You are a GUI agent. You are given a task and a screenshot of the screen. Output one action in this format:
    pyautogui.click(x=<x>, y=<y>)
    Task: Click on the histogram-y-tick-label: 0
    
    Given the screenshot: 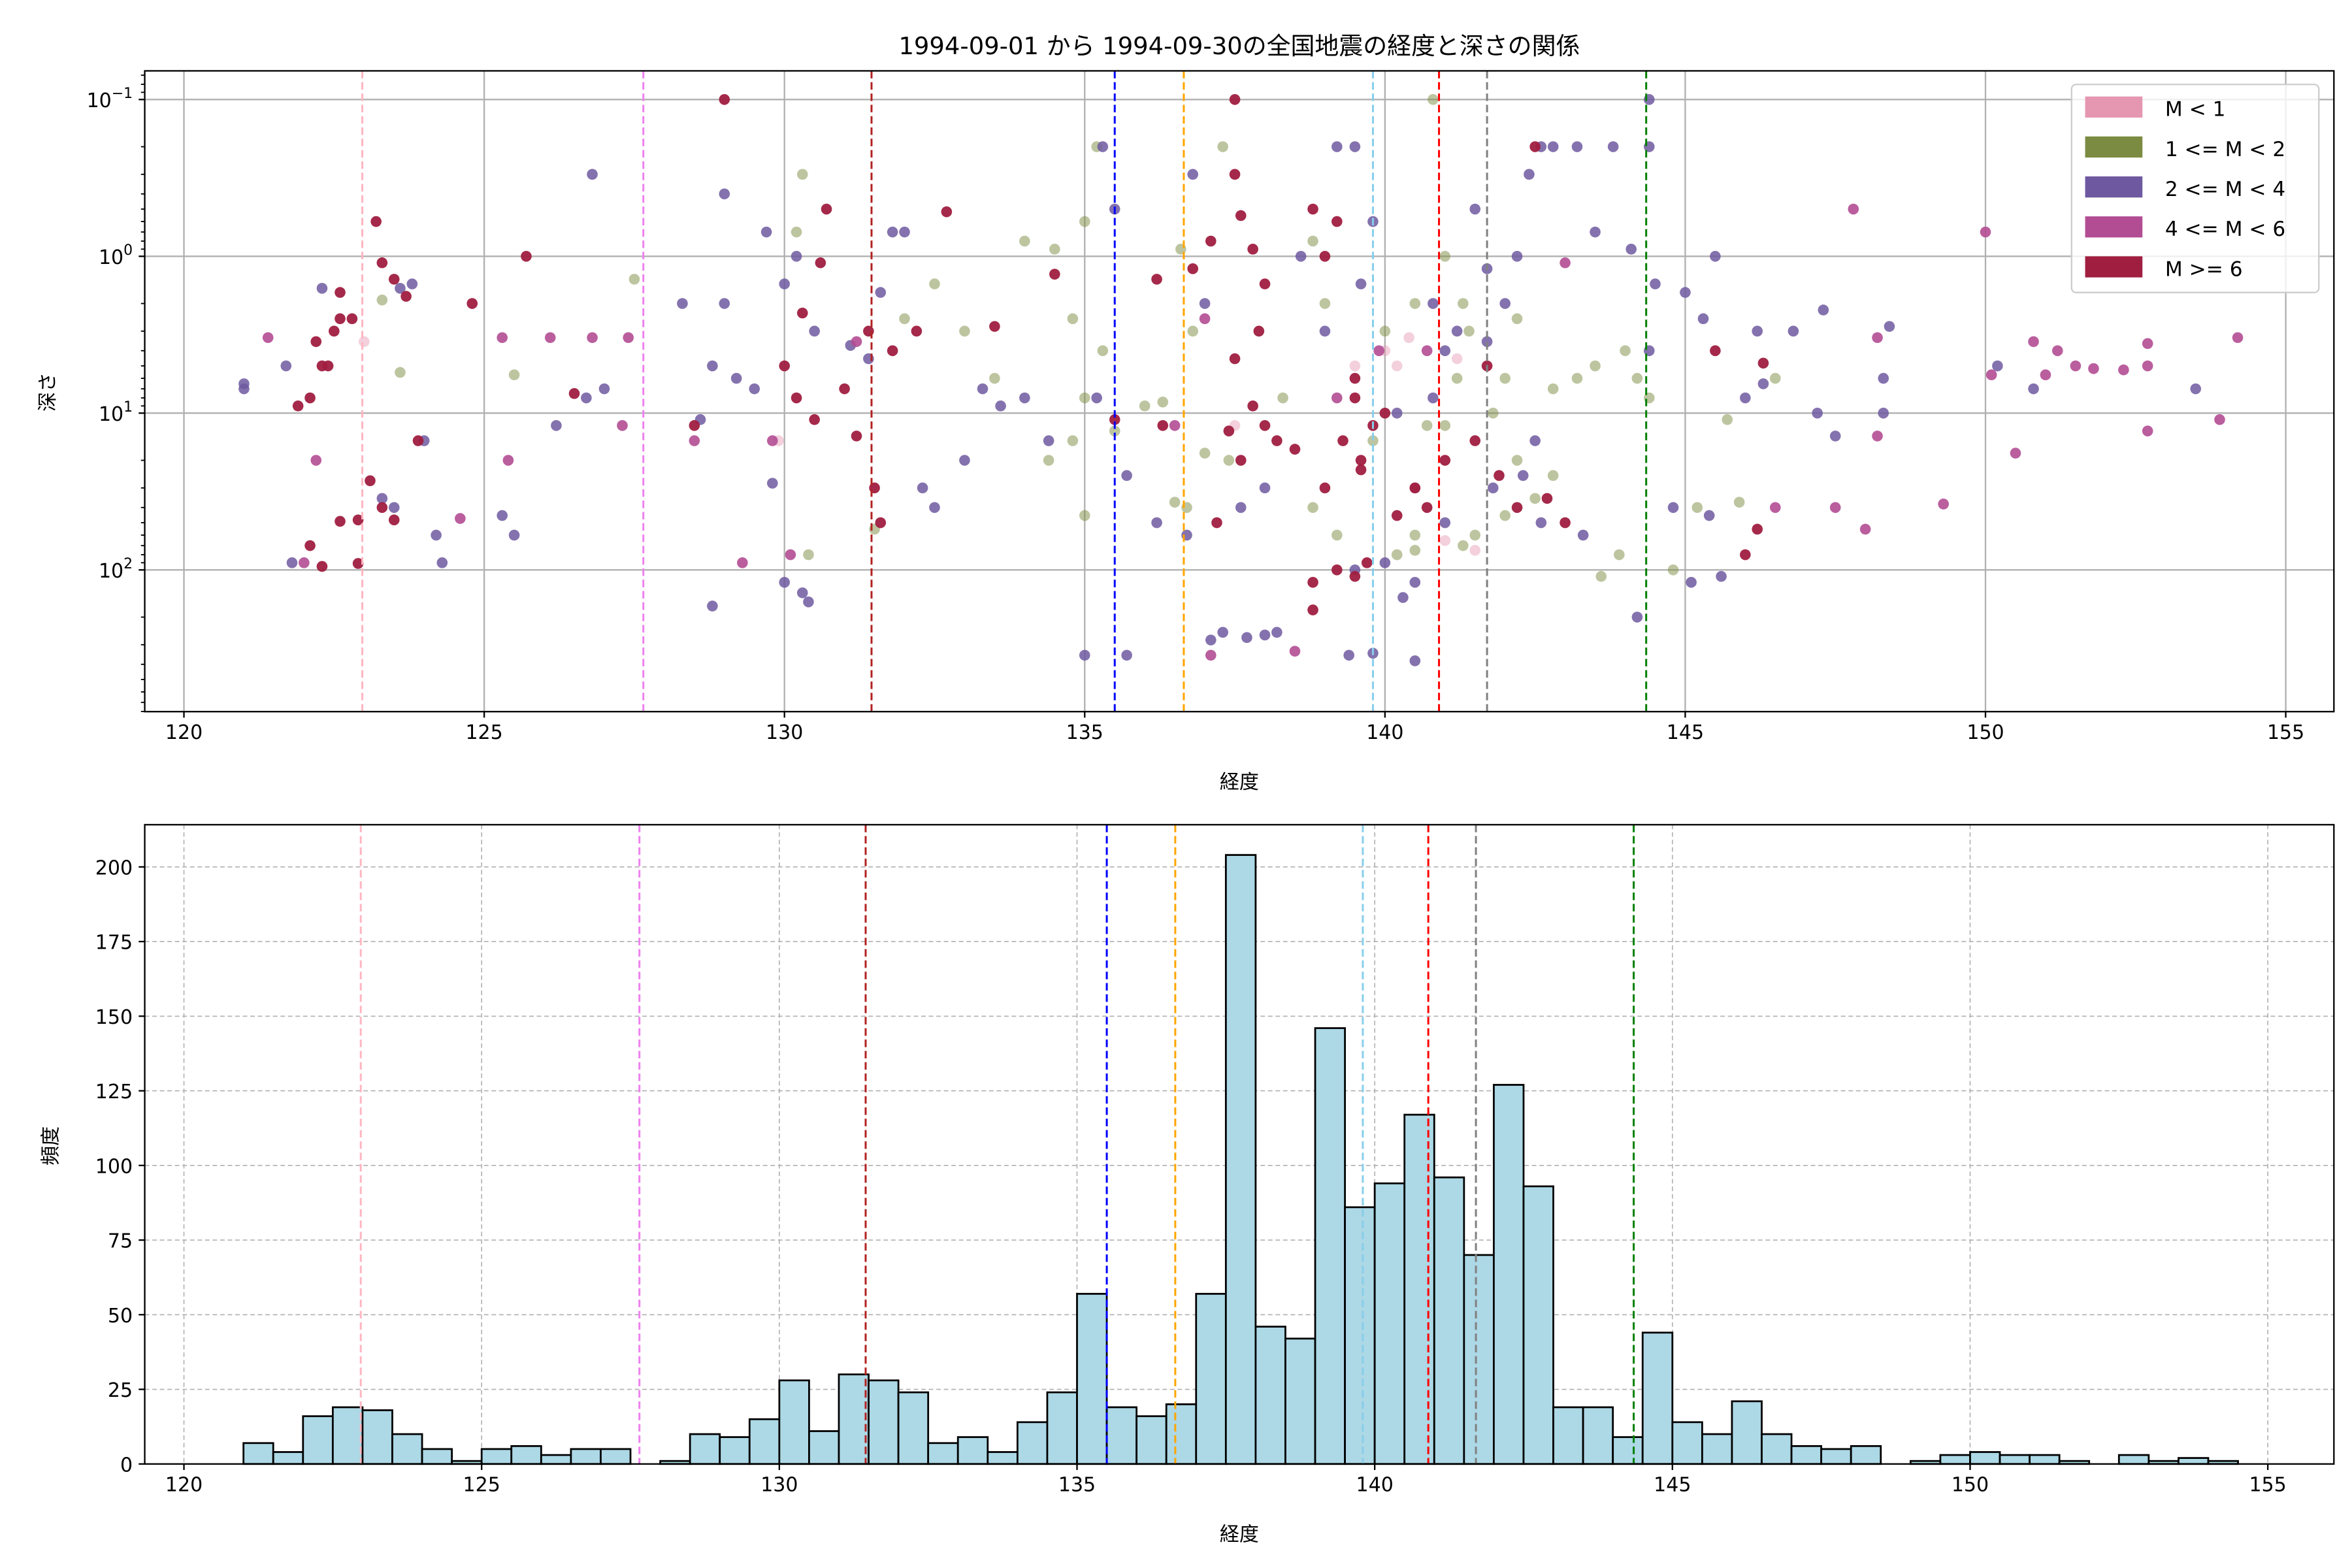 What is the action you would take?
    pyautogui.click(x=126, y=1465)
    